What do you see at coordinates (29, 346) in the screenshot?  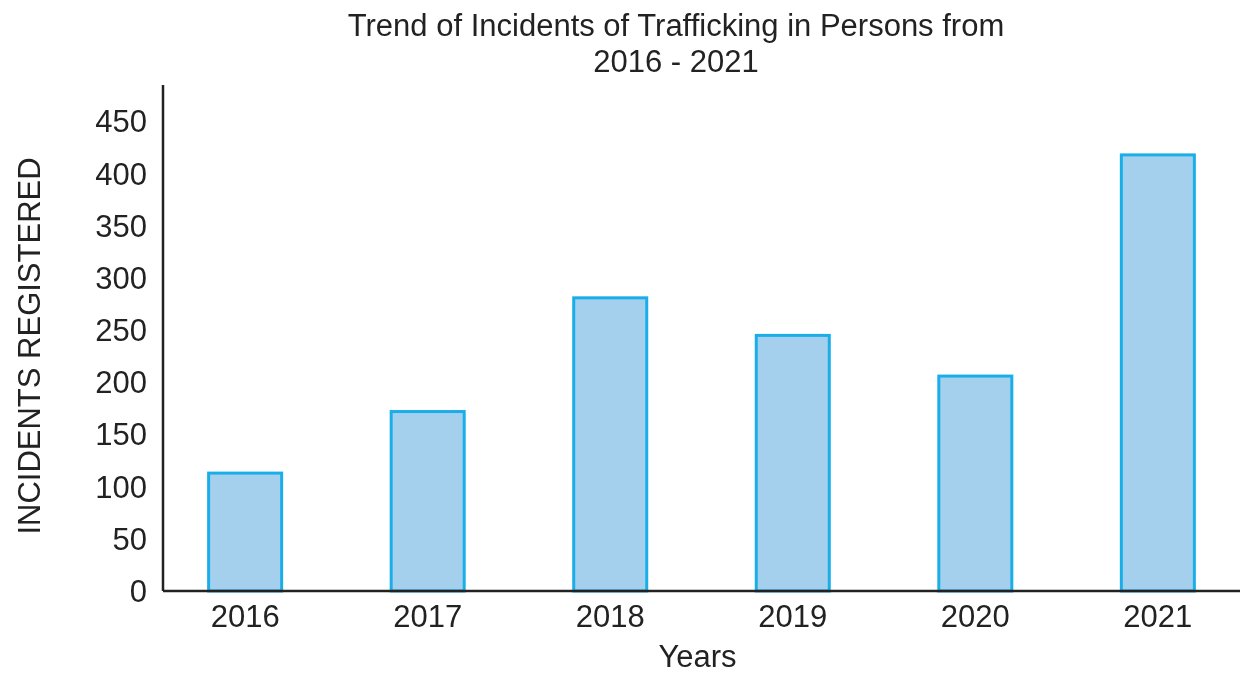 I see `y-axis-title: INCIDENTS REGISTERED` at bounding box center [29, 346].